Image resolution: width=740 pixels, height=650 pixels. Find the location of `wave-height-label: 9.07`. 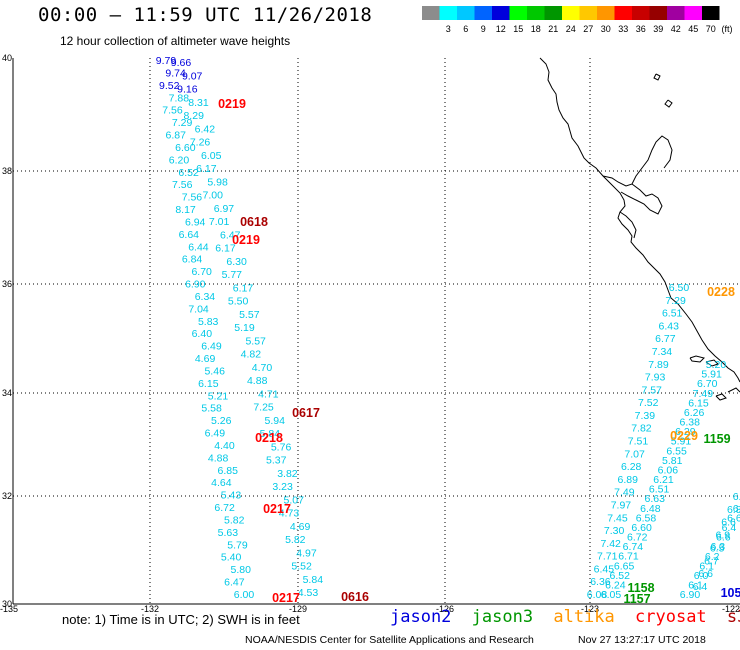

wave-height-label: 9.07 is located at coordinates (192, 76).